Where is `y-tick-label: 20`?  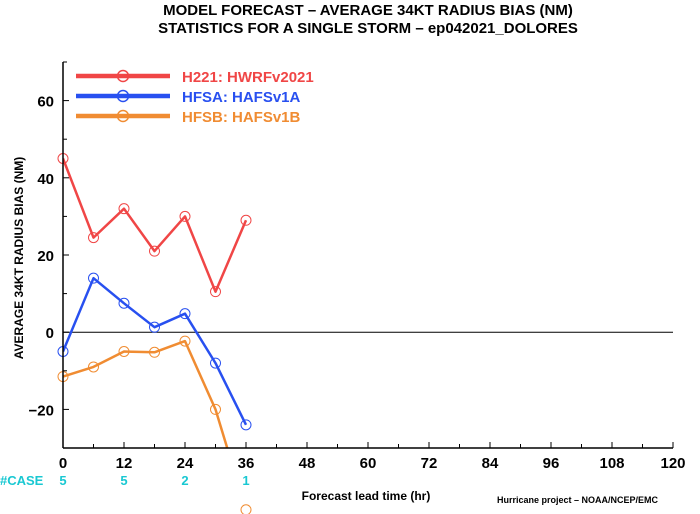
y-tick-label: 20 is located at coordinates (45, 256).